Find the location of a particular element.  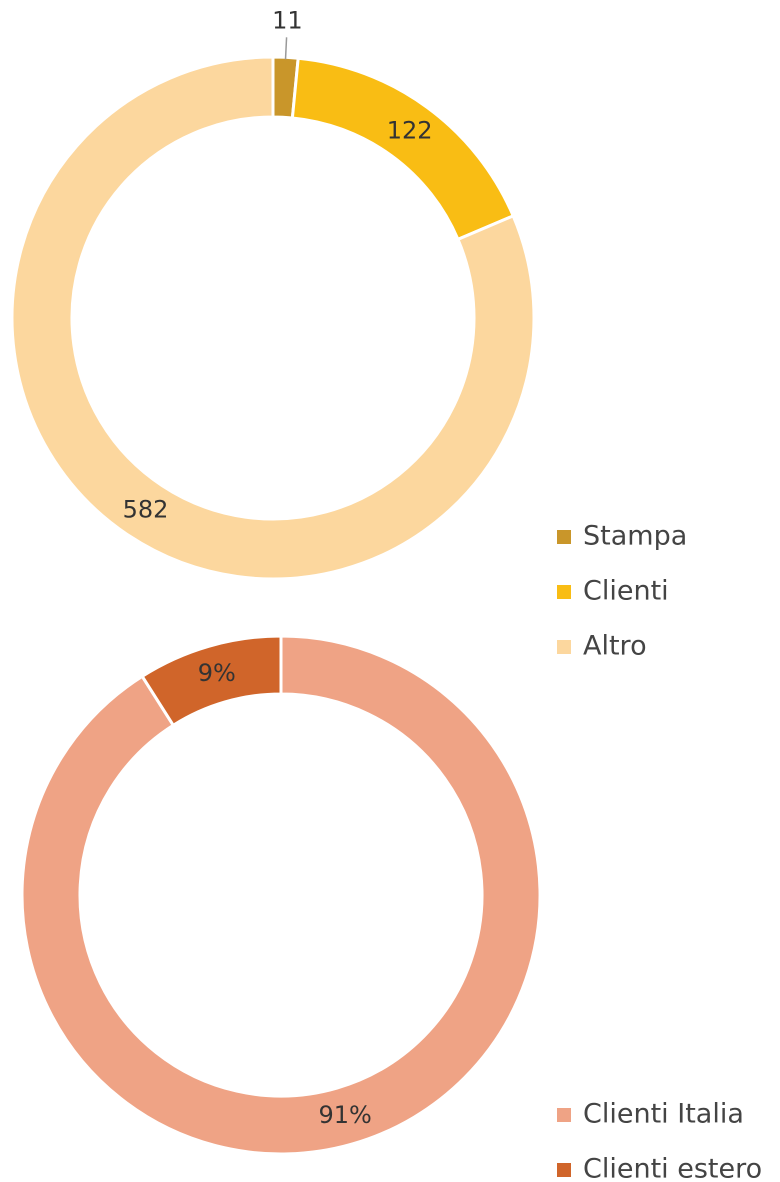

leader-line is located at coordinates (286, 48).